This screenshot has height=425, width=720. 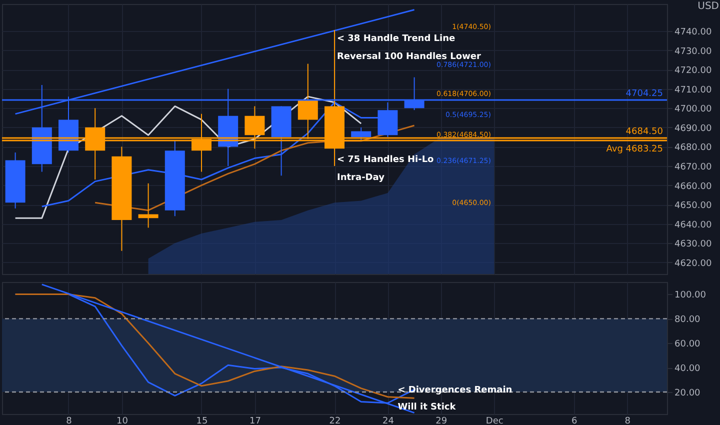 I want to click on annotation: < Divergences Remain, so click(x=455, y=391).